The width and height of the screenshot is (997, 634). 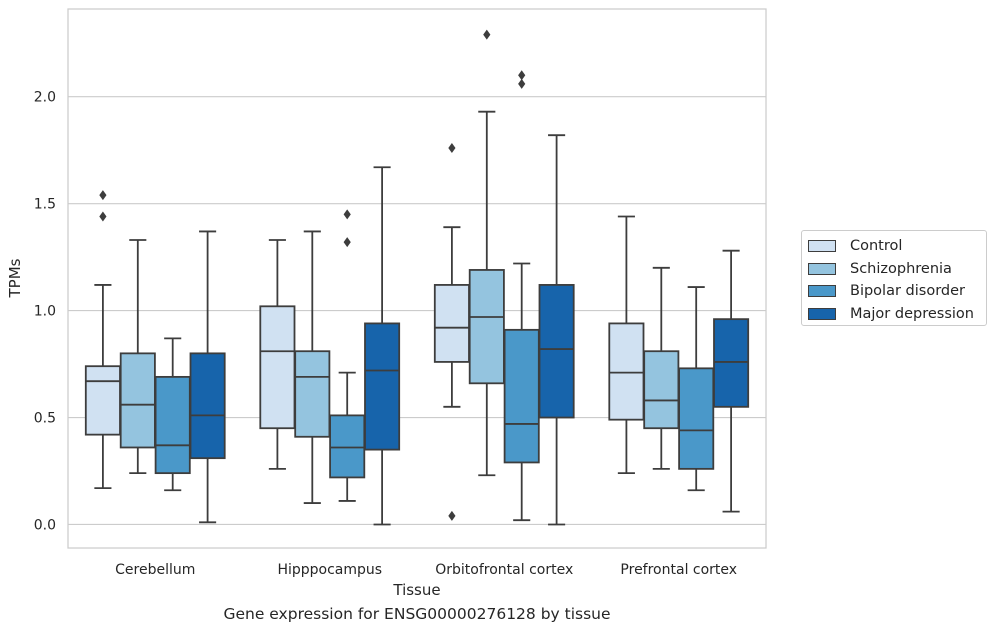 What do you see at coordinates (45, 205) in the screenshot?
I see `y-tick-label: 1.5` at bounding box center [45, 205].